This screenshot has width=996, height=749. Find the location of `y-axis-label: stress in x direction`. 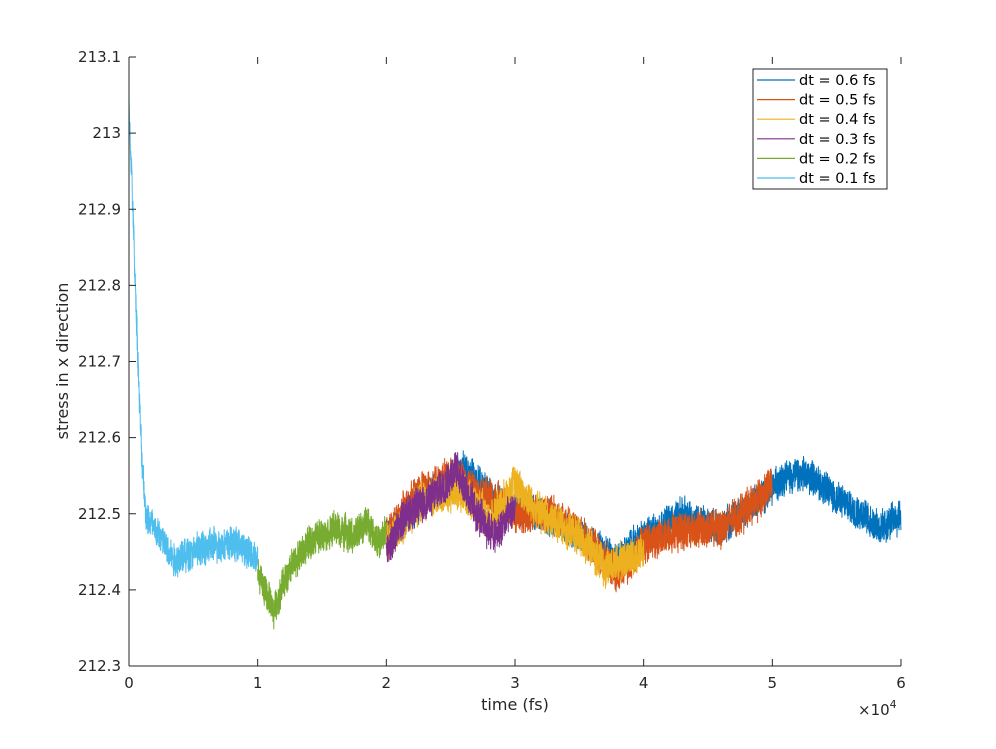

y-axis-label: stress in x direction is located at coordinates (62, 361).